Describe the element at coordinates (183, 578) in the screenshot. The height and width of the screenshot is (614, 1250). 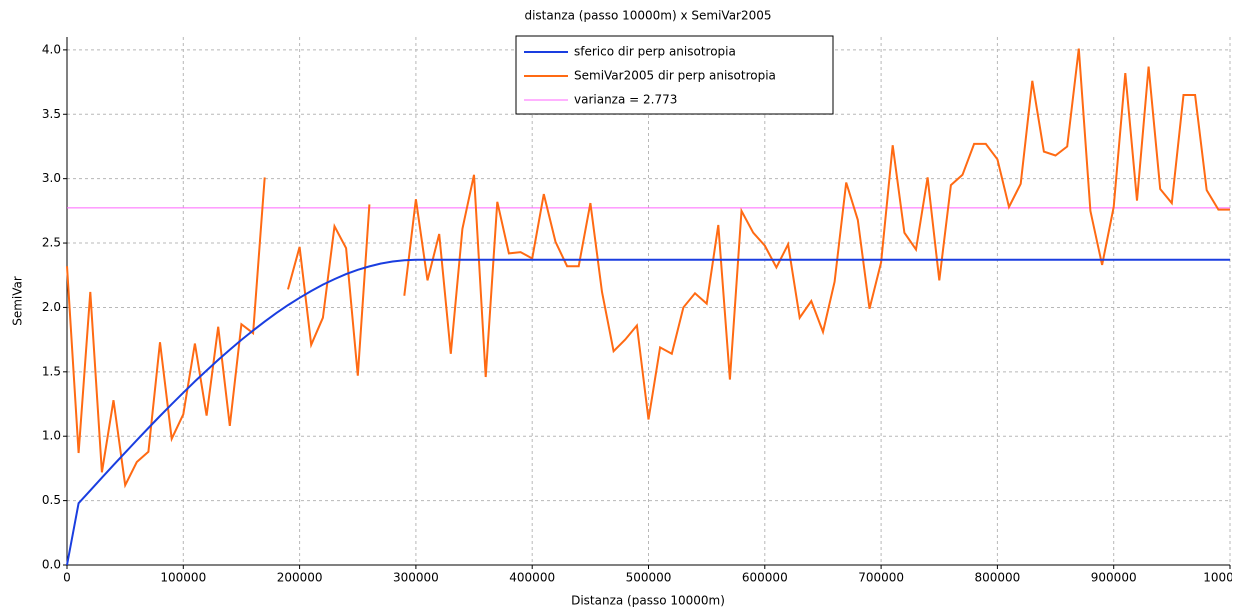
I see `x-tick-label: 100000` at that location.